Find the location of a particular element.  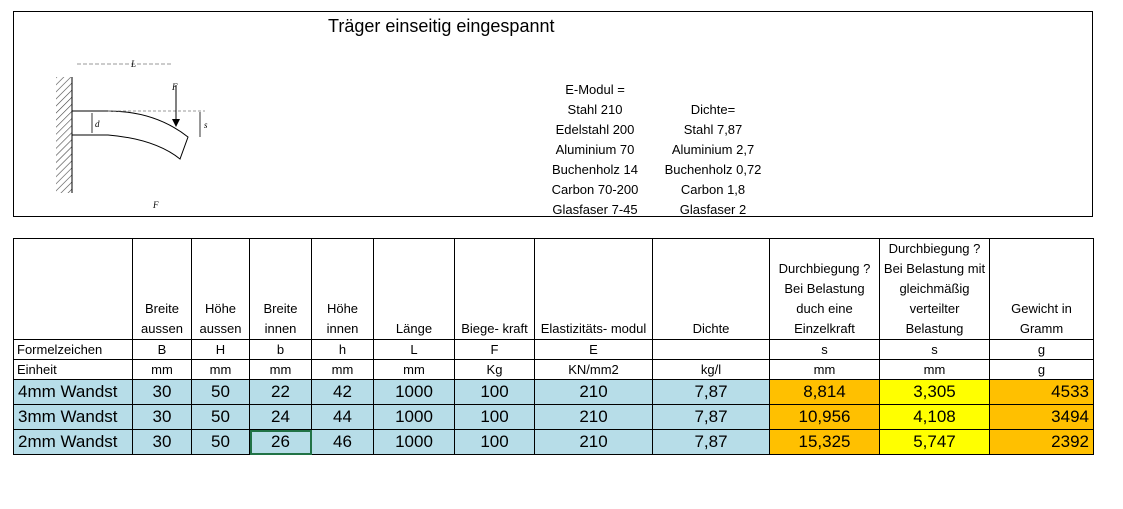

e-modul-item: Edelstahl 200 is located at coordinates (595, 129).